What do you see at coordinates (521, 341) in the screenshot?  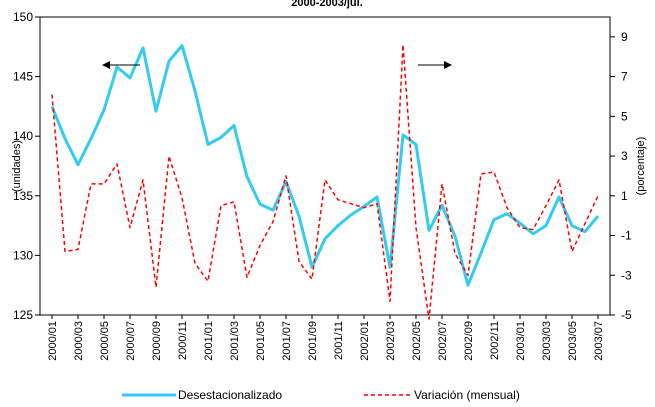 I see `x-tick-label: 2003/01` at bounding box center [521, 341].